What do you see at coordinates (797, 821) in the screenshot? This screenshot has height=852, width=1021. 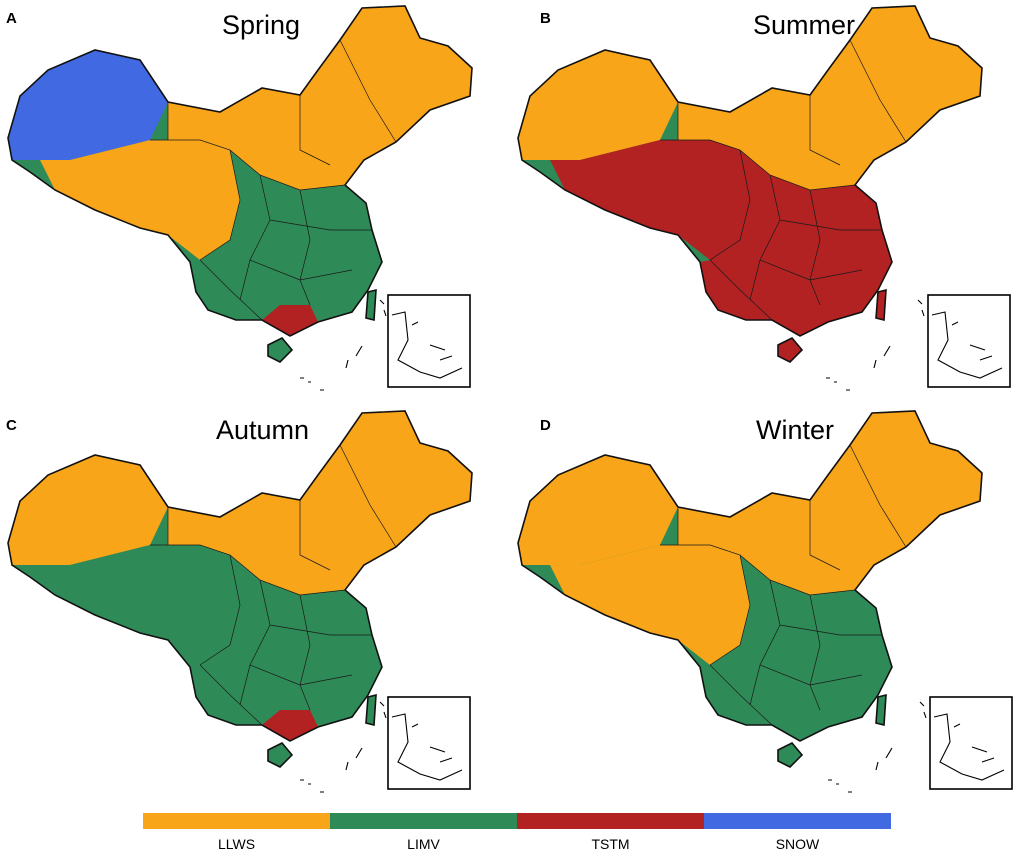 I see `legend-swatch-snow` at bounding box center [797, 821].